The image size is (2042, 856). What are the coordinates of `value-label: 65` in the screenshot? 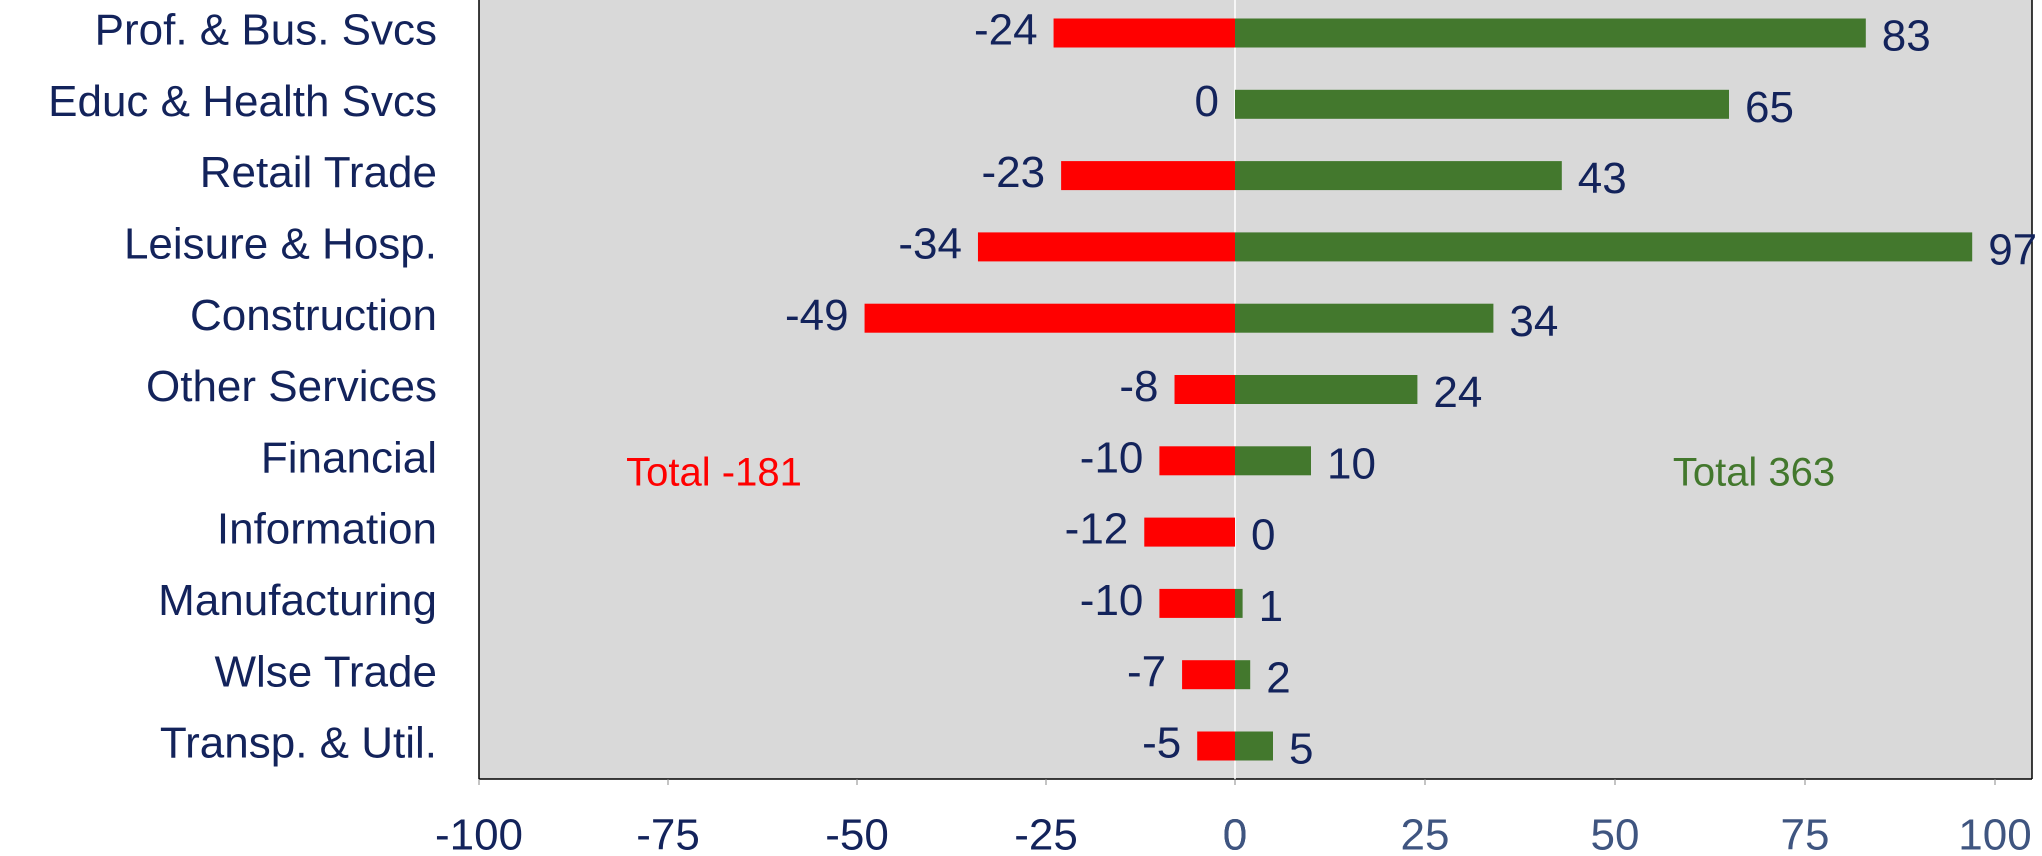 It's located at (1769, 107).